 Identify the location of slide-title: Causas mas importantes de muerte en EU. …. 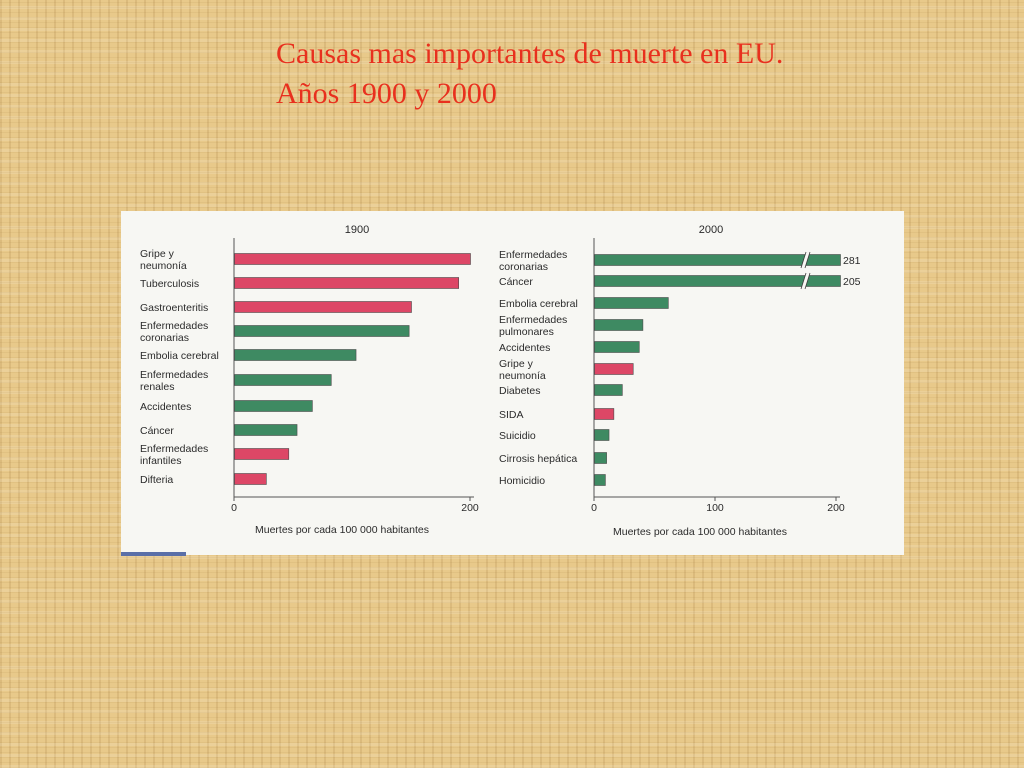
(529, 74).